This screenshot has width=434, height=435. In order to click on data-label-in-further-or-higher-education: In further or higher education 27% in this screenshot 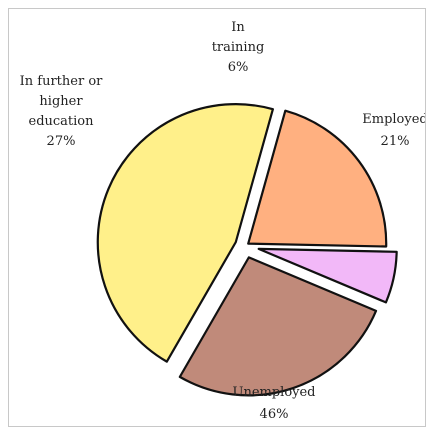, I will do `click(62, 111)`.